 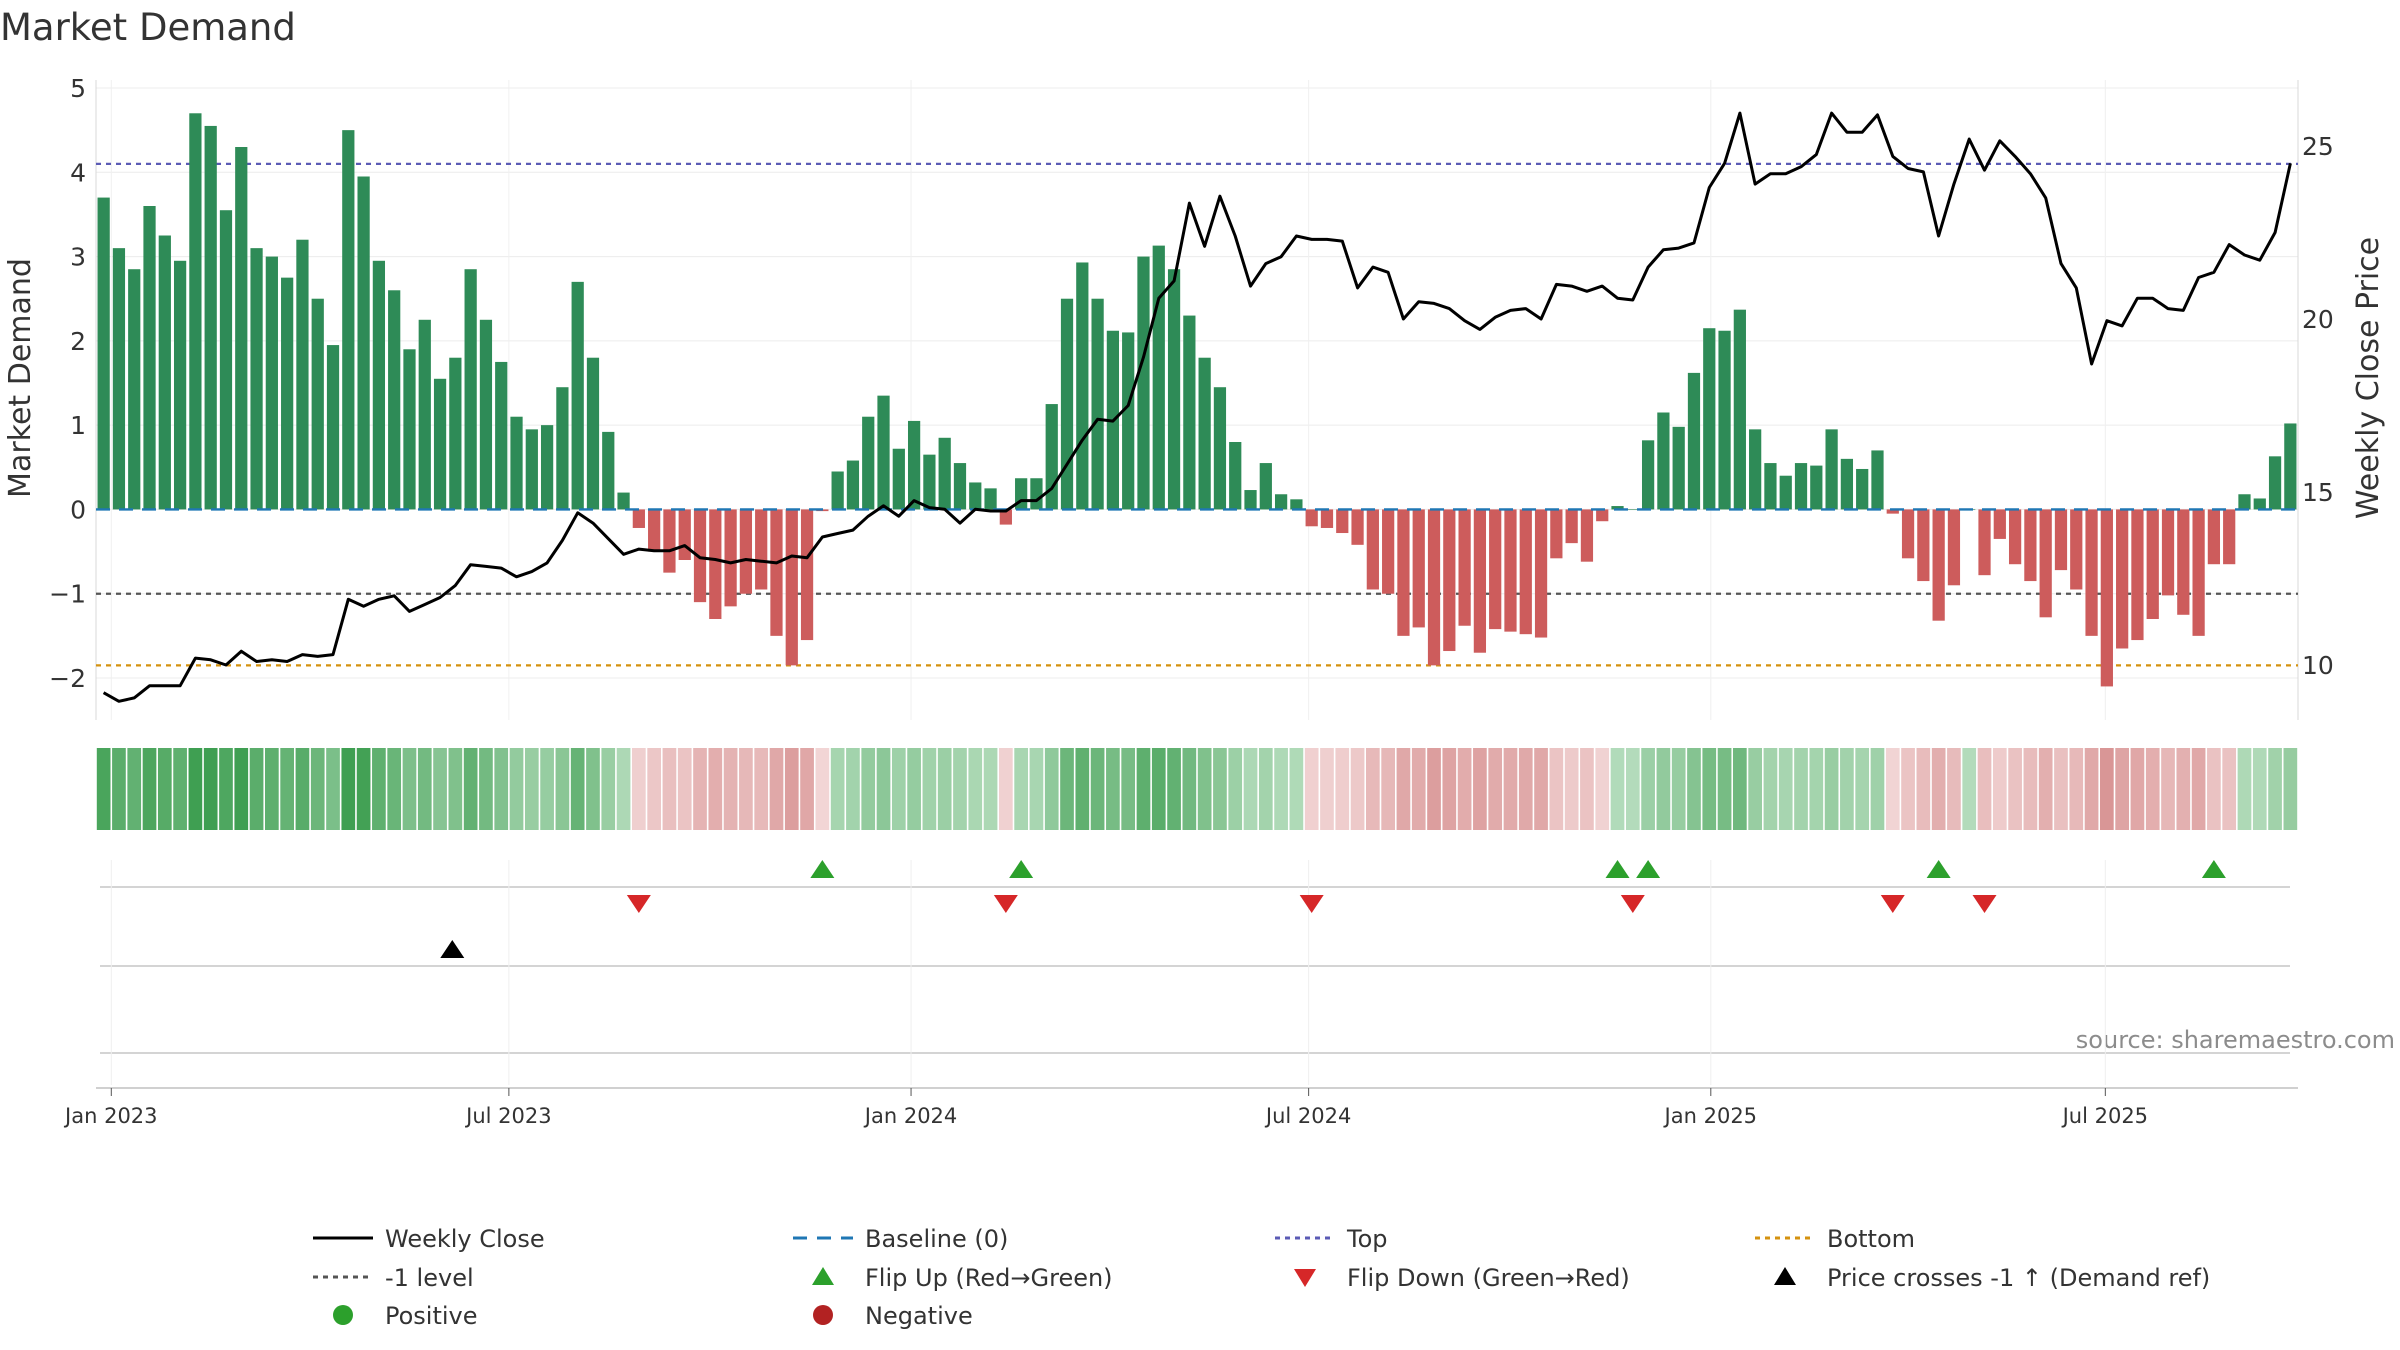 What do you see at coordinates (1307, 1116) in the screenshot?
I see `x-tick-label: Jul 2024` at bounding box center [1307, 1116].